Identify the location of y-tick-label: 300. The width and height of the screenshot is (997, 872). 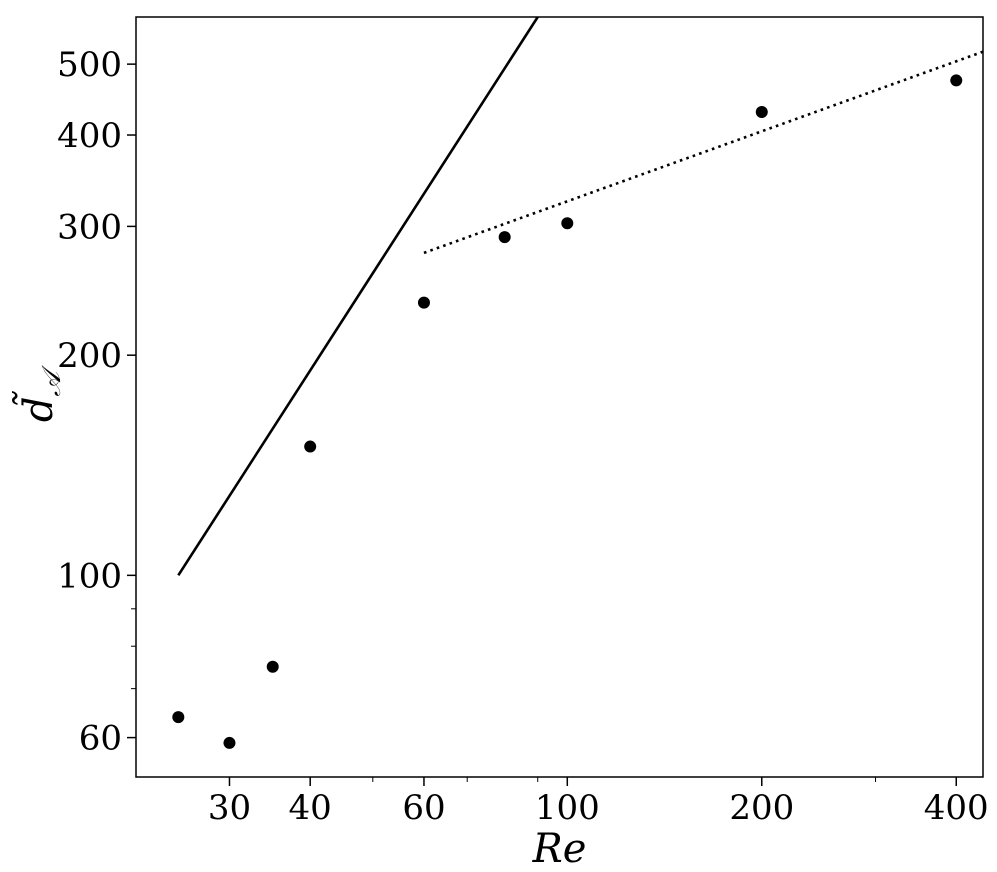
(89, 227).